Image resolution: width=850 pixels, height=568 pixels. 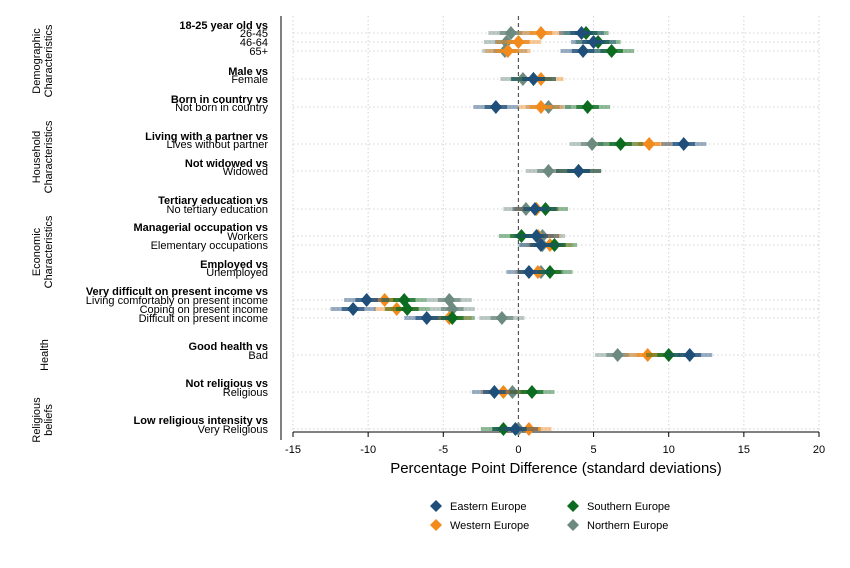 What do you see at coordinates (617, 525) in the screenshot?
I see `legend-item: Northern Europe` at bounding box center [617, 525].